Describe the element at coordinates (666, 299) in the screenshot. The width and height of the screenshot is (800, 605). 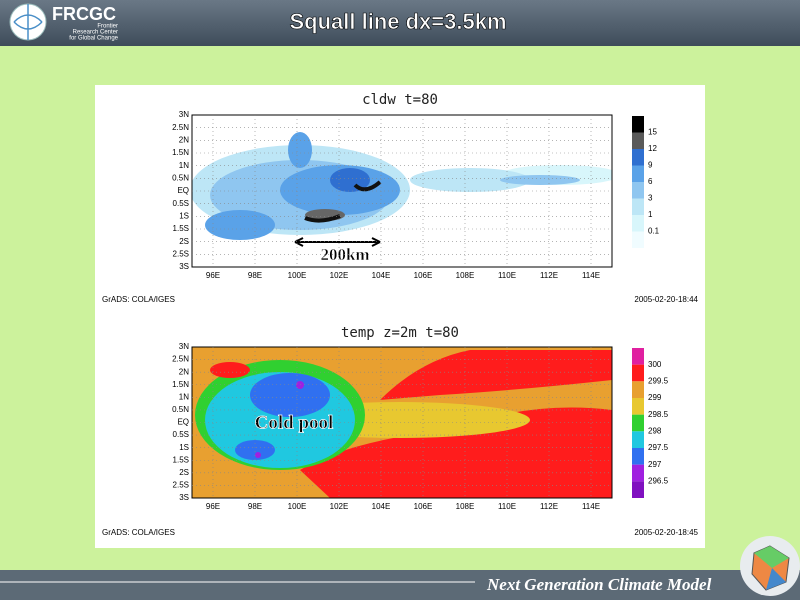
I see `timestamp: 2005-02-20-18:44` at that location.